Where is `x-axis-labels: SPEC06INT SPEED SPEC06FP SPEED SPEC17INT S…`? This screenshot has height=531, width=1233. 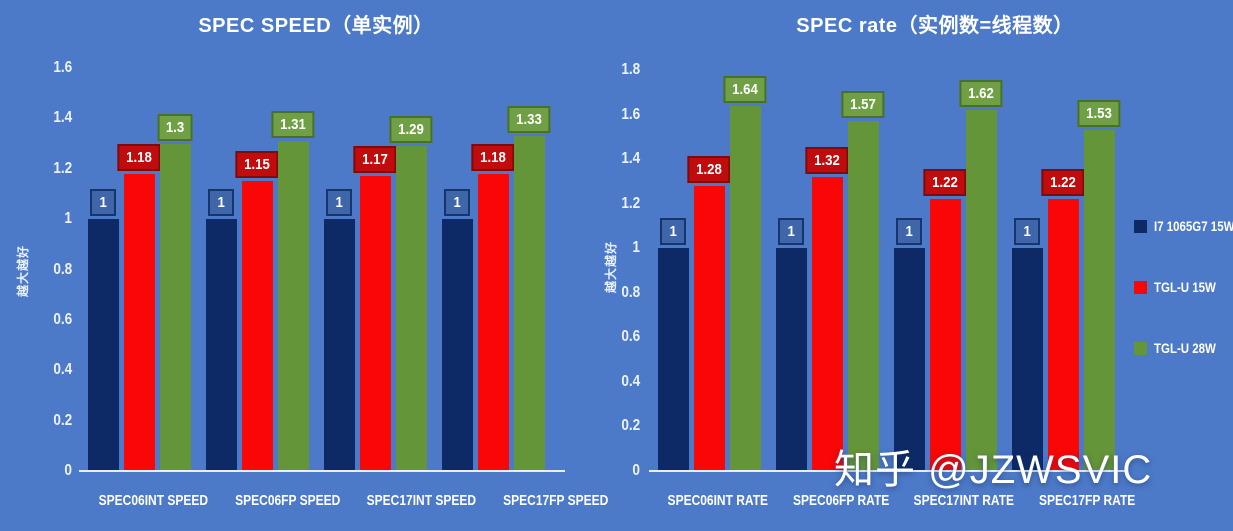
x-axis-labels: SPEC06INT SPEED SPEC06FP SPEED SPEC17INT S… is located at coordinates (347, 501).